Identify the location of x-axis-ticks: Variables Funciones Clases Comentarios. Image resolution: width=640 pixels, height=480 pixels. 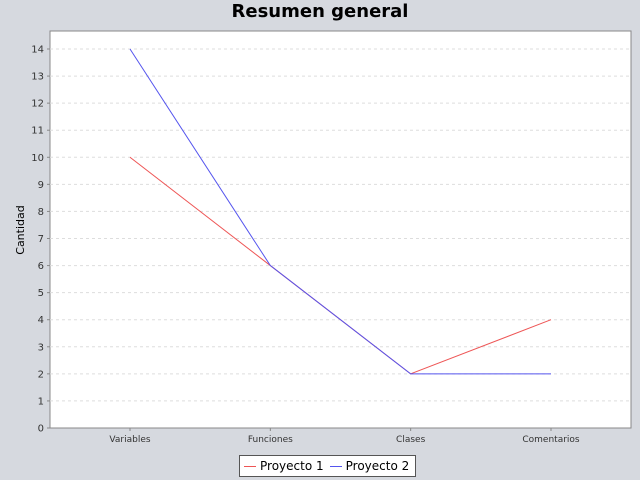
(344, 436).